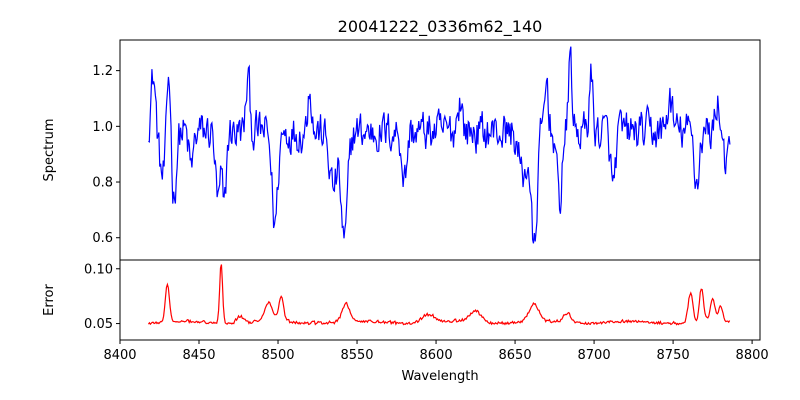 The height and width of the screenshot is (400, 800). Describe the element at coordinates (277, 355) in the screenshot. I see `x-tick-label: 8500` at that location.